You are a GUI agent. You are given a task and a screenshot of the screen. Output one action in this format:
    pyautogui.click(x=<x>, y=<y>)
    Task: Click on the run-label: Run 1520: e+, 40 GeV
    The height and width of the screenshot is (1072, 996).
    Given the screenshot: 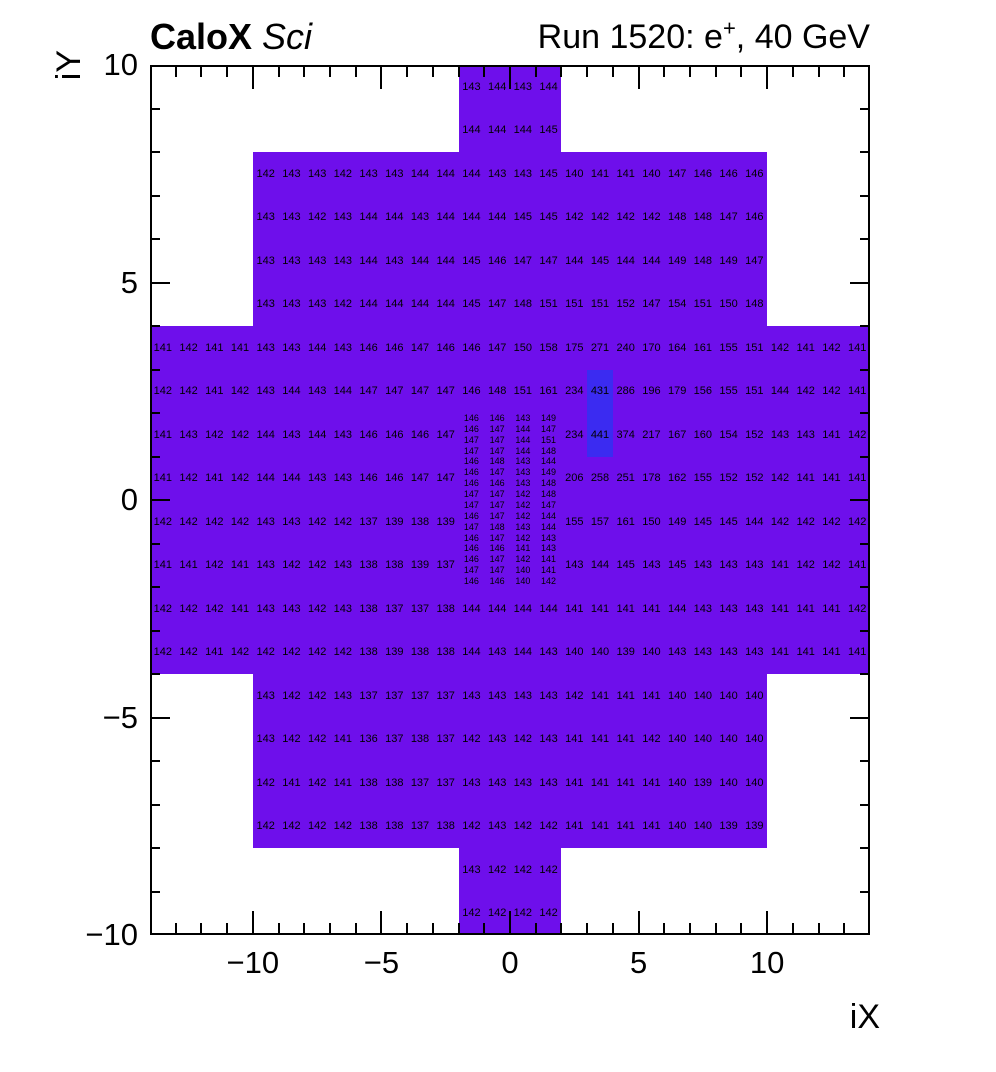 What is the action you would take?
    pyautogui.click(x=703, y=37)
    